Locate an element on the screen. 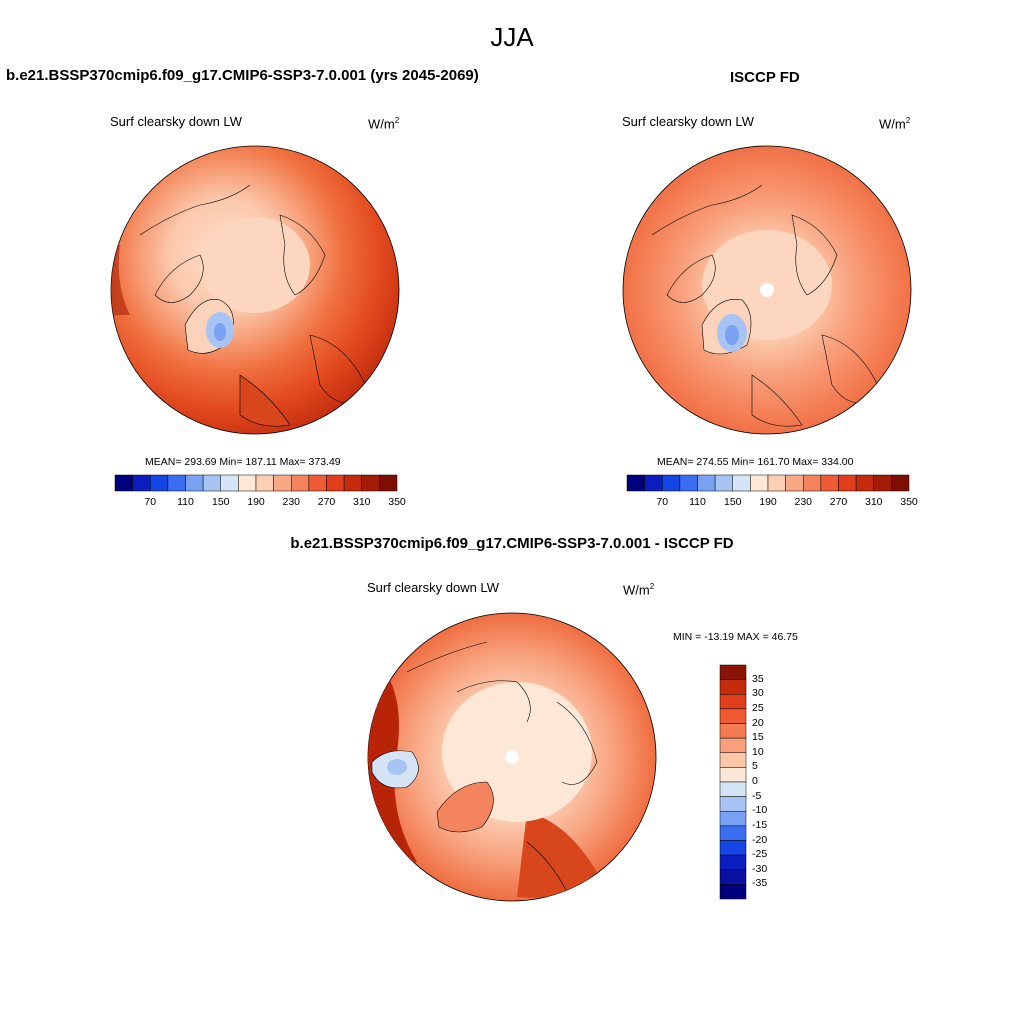 This screenshot has width=1024, height=1024. colorbar-tick-label: 25 is located at coordinates (758, 707).